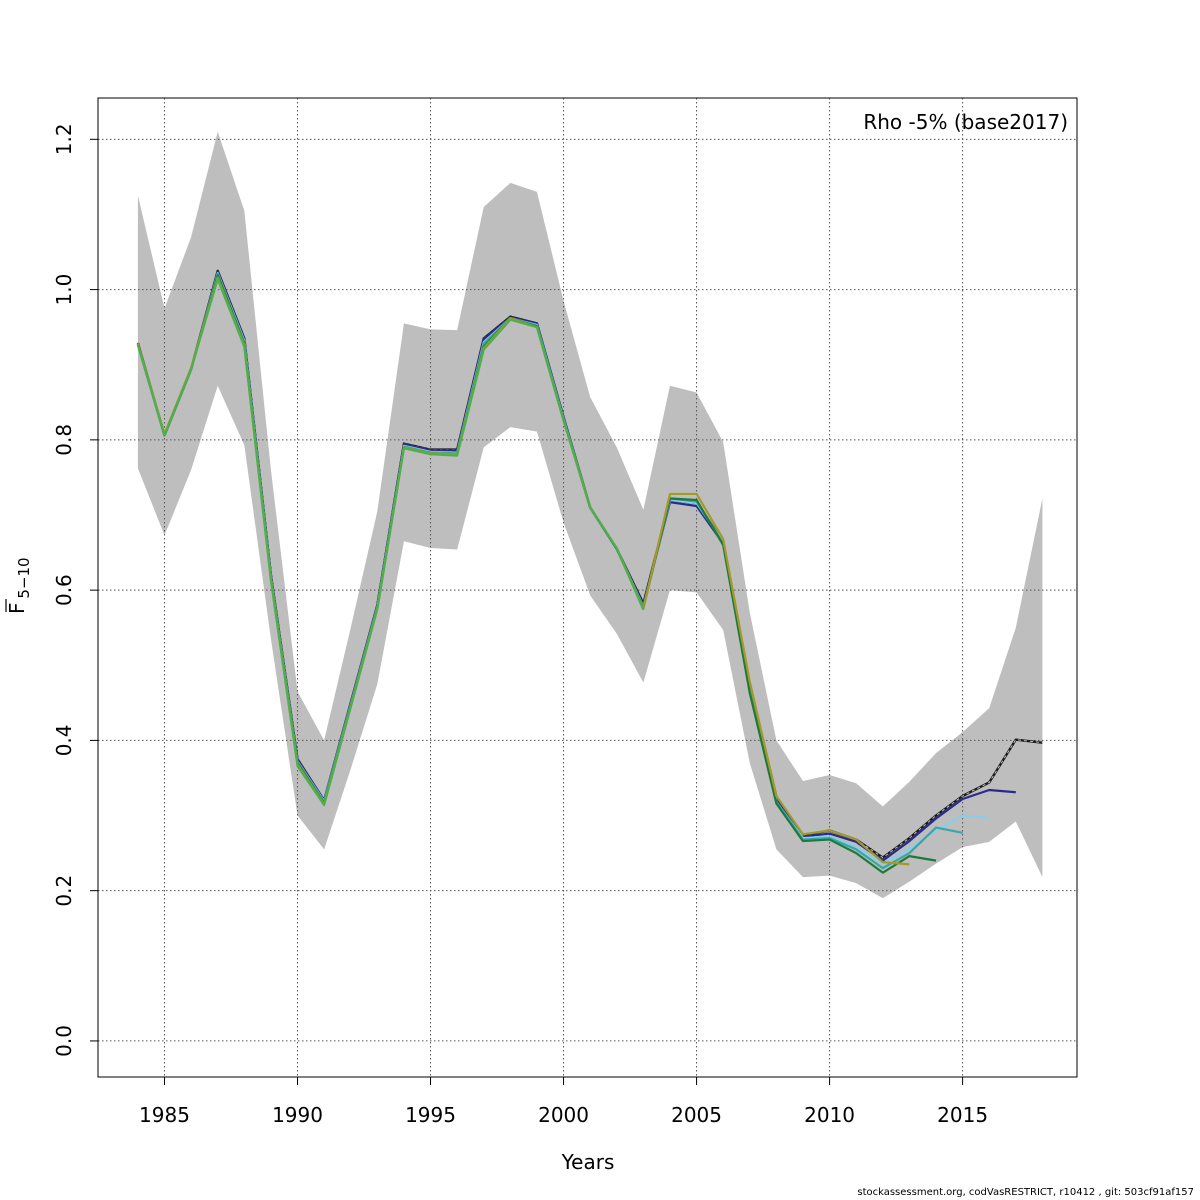  Describe the element at coordinates (588, 1162) in the screenshot. I see `x-axis-title: Years` at that location.